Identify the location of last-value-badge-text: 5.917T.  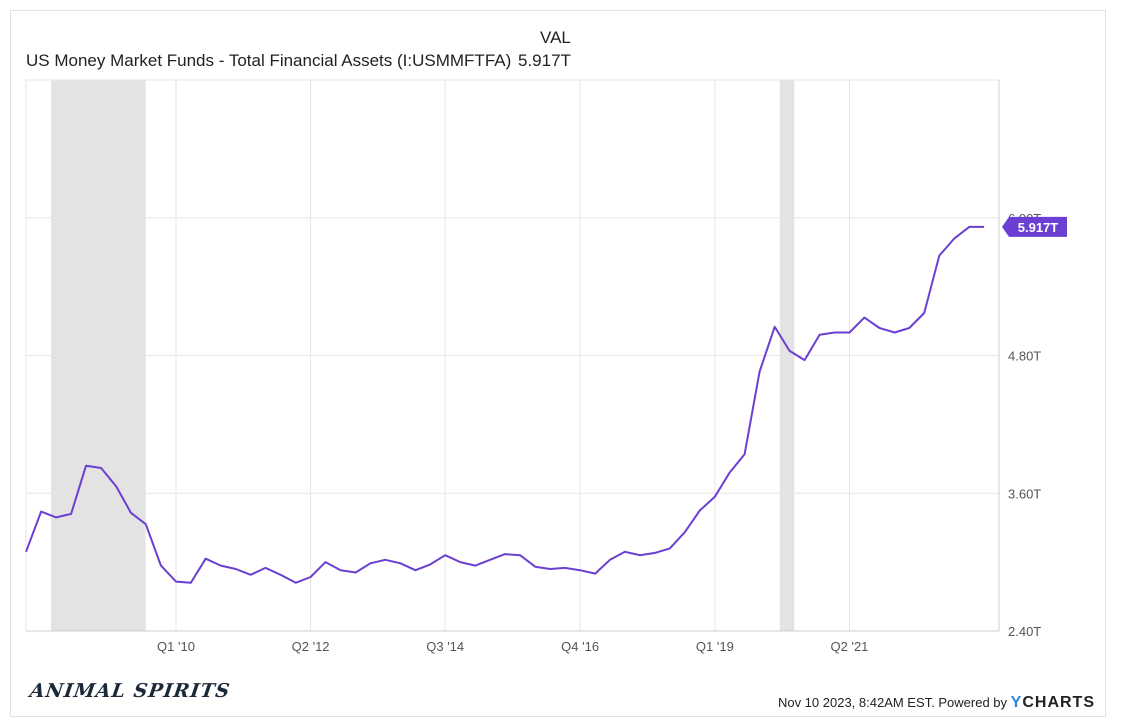
(1038, 227).